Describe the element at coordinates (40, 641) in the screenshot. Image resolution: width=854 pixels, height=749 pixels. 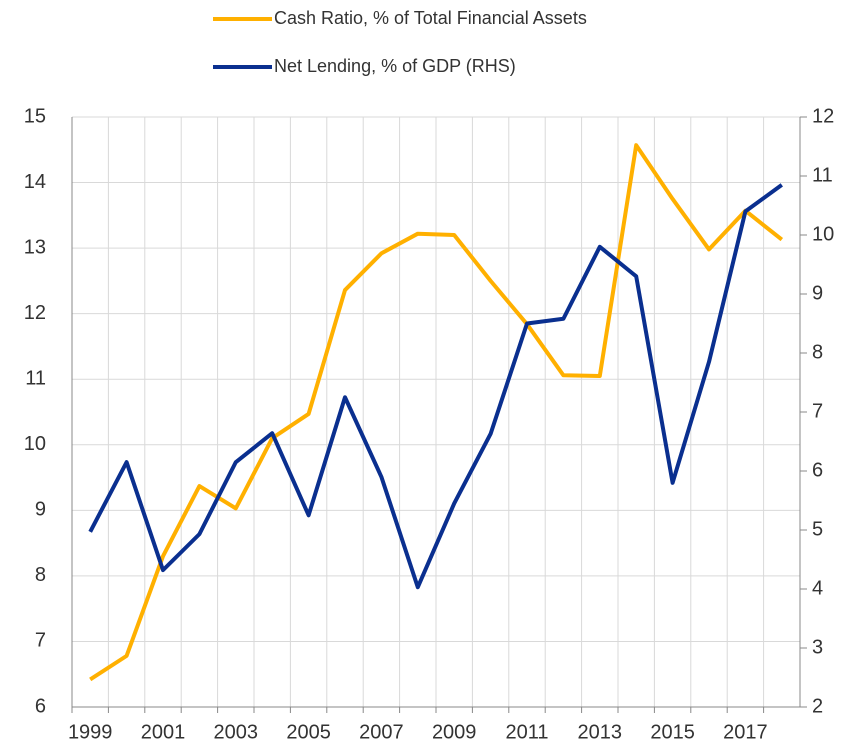
I see `y-tick-label: 7` at that location.